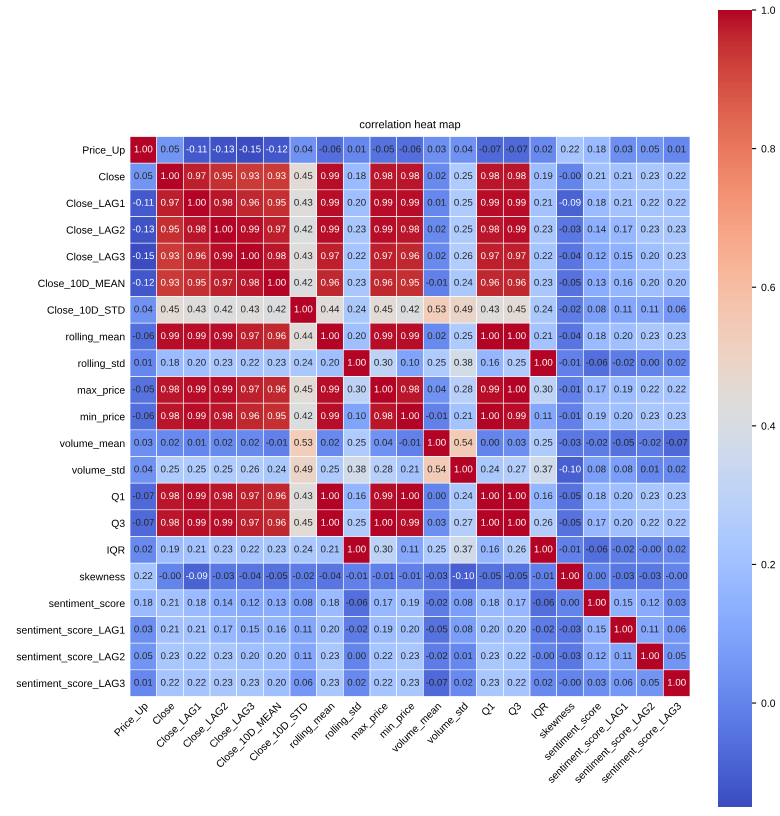 The image size is (780, 816). What do you see at coordinates (92, 444) in the screenshot?
I see `y-tick-label: volume_mean` at bounding box center [92, 444].